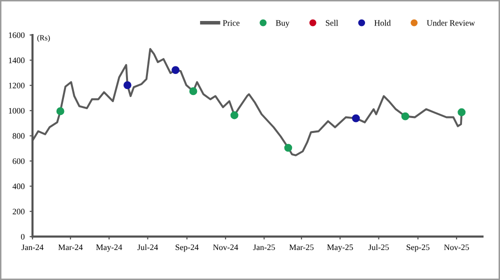  I want to click on y-tick-label: 1200, so click(16, 85).